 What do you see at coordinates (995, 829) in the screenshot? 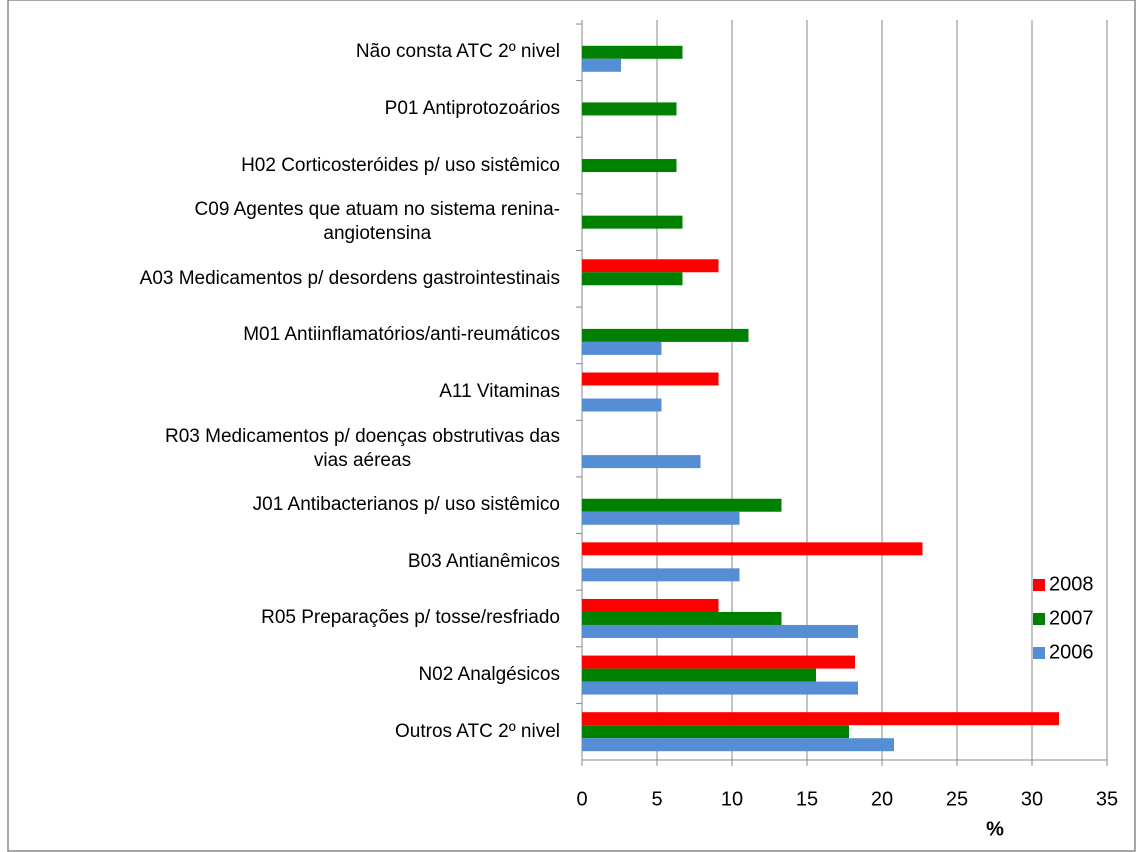
I see `x-axis-label: %` at bounding box center [995, 829].